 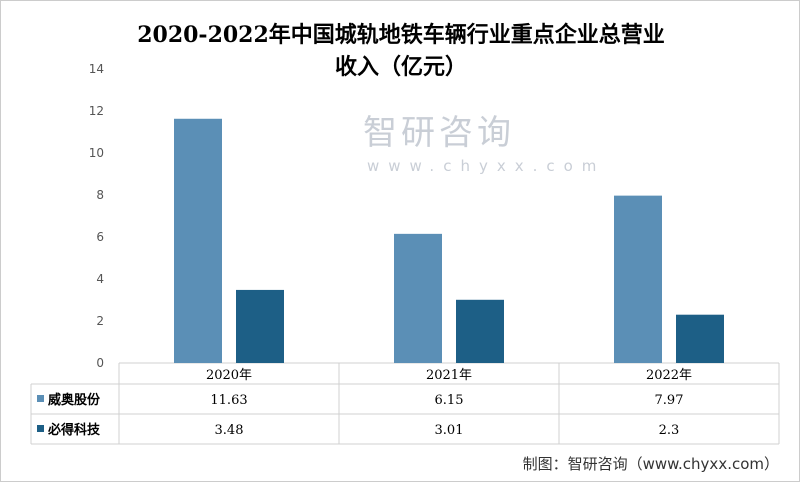 What do you see at coordinates (449, 430) in the screenshot?
I see `data-table-value: 3.01` at bounding box center [449, 430].